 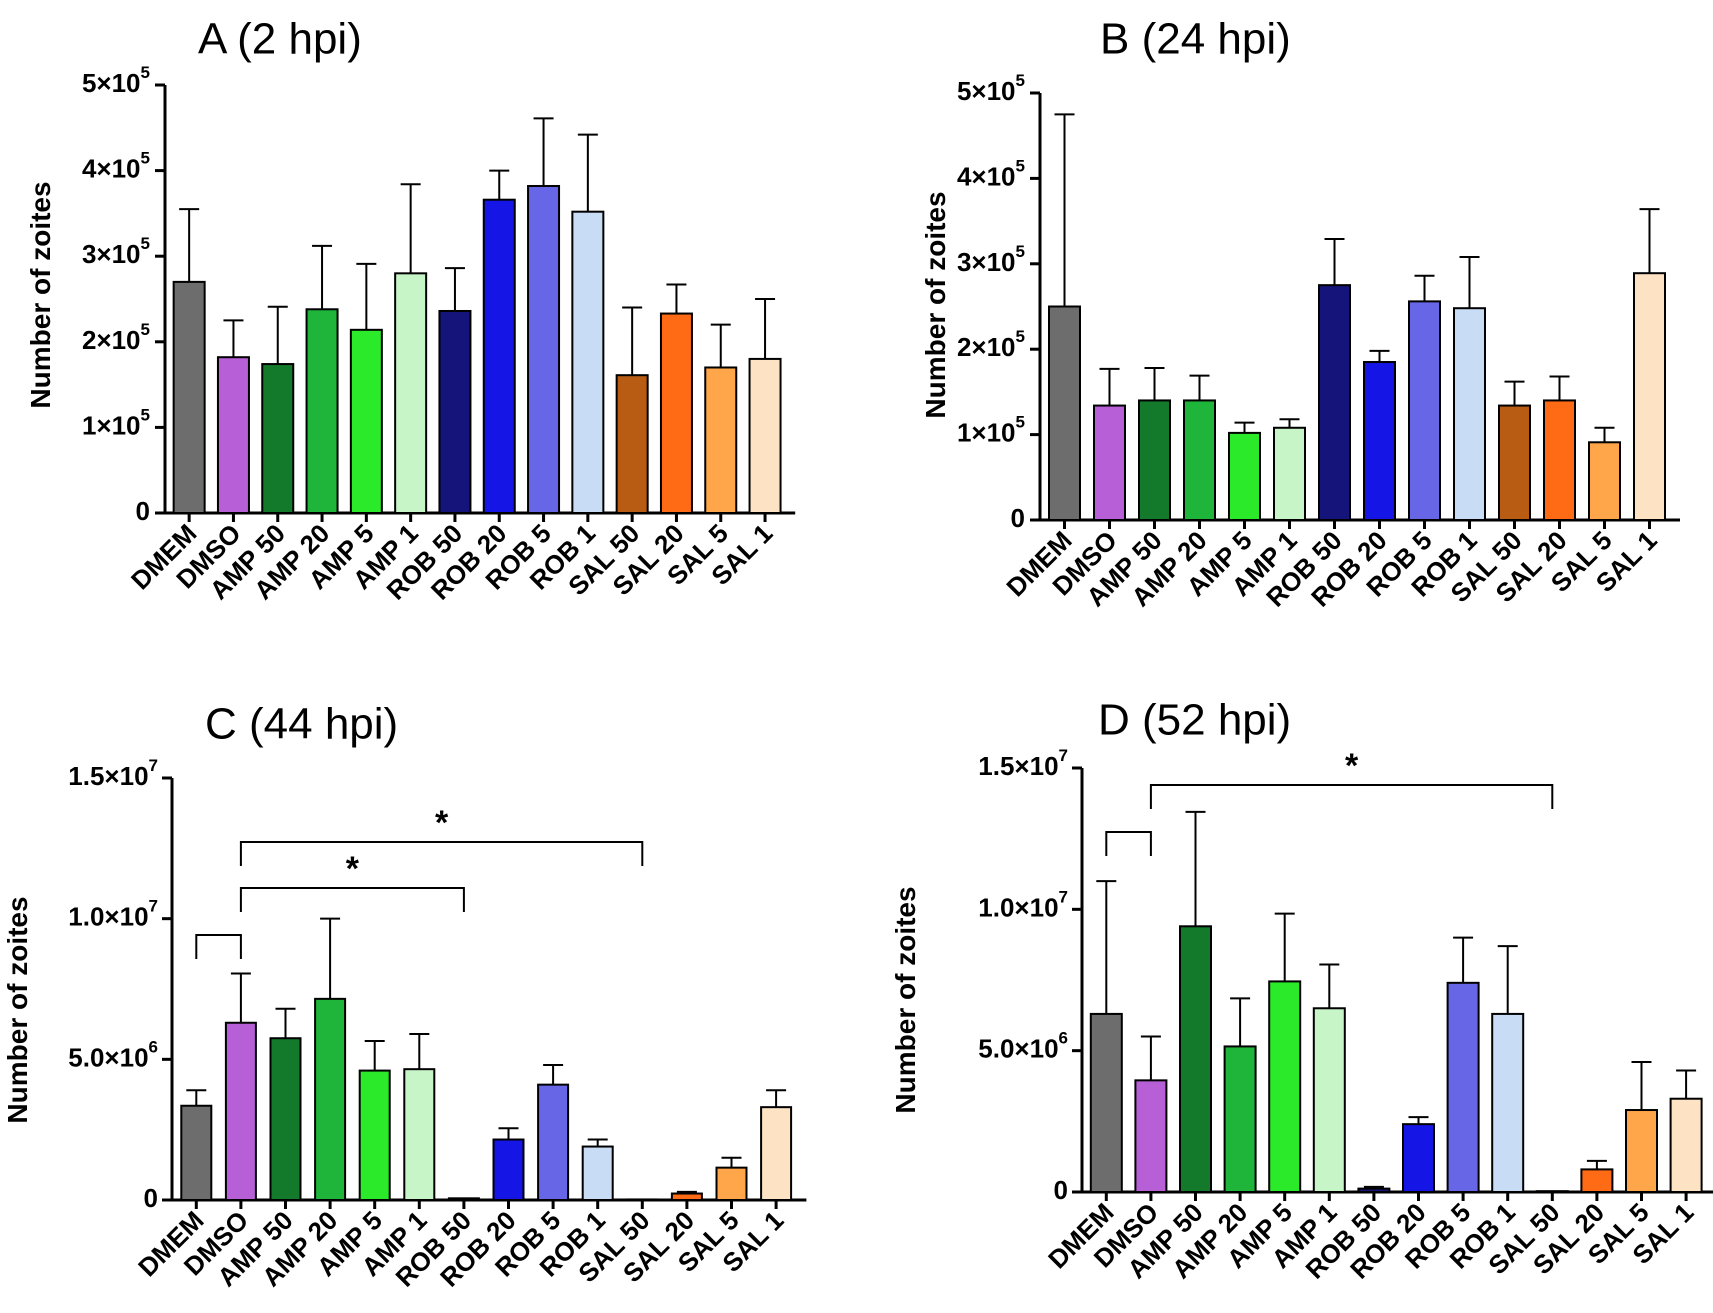 What do you see at coordinates (301, 724) in the screenshot?
I see `panel-title: C (44 hpi)` at bounding box center [301, 724].